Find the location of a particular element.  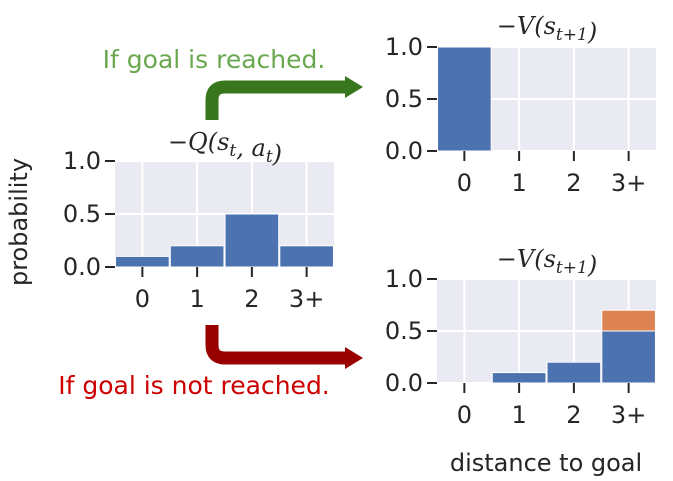

annotation-reached: If goal is reached. is located at coordinates (214, 59).